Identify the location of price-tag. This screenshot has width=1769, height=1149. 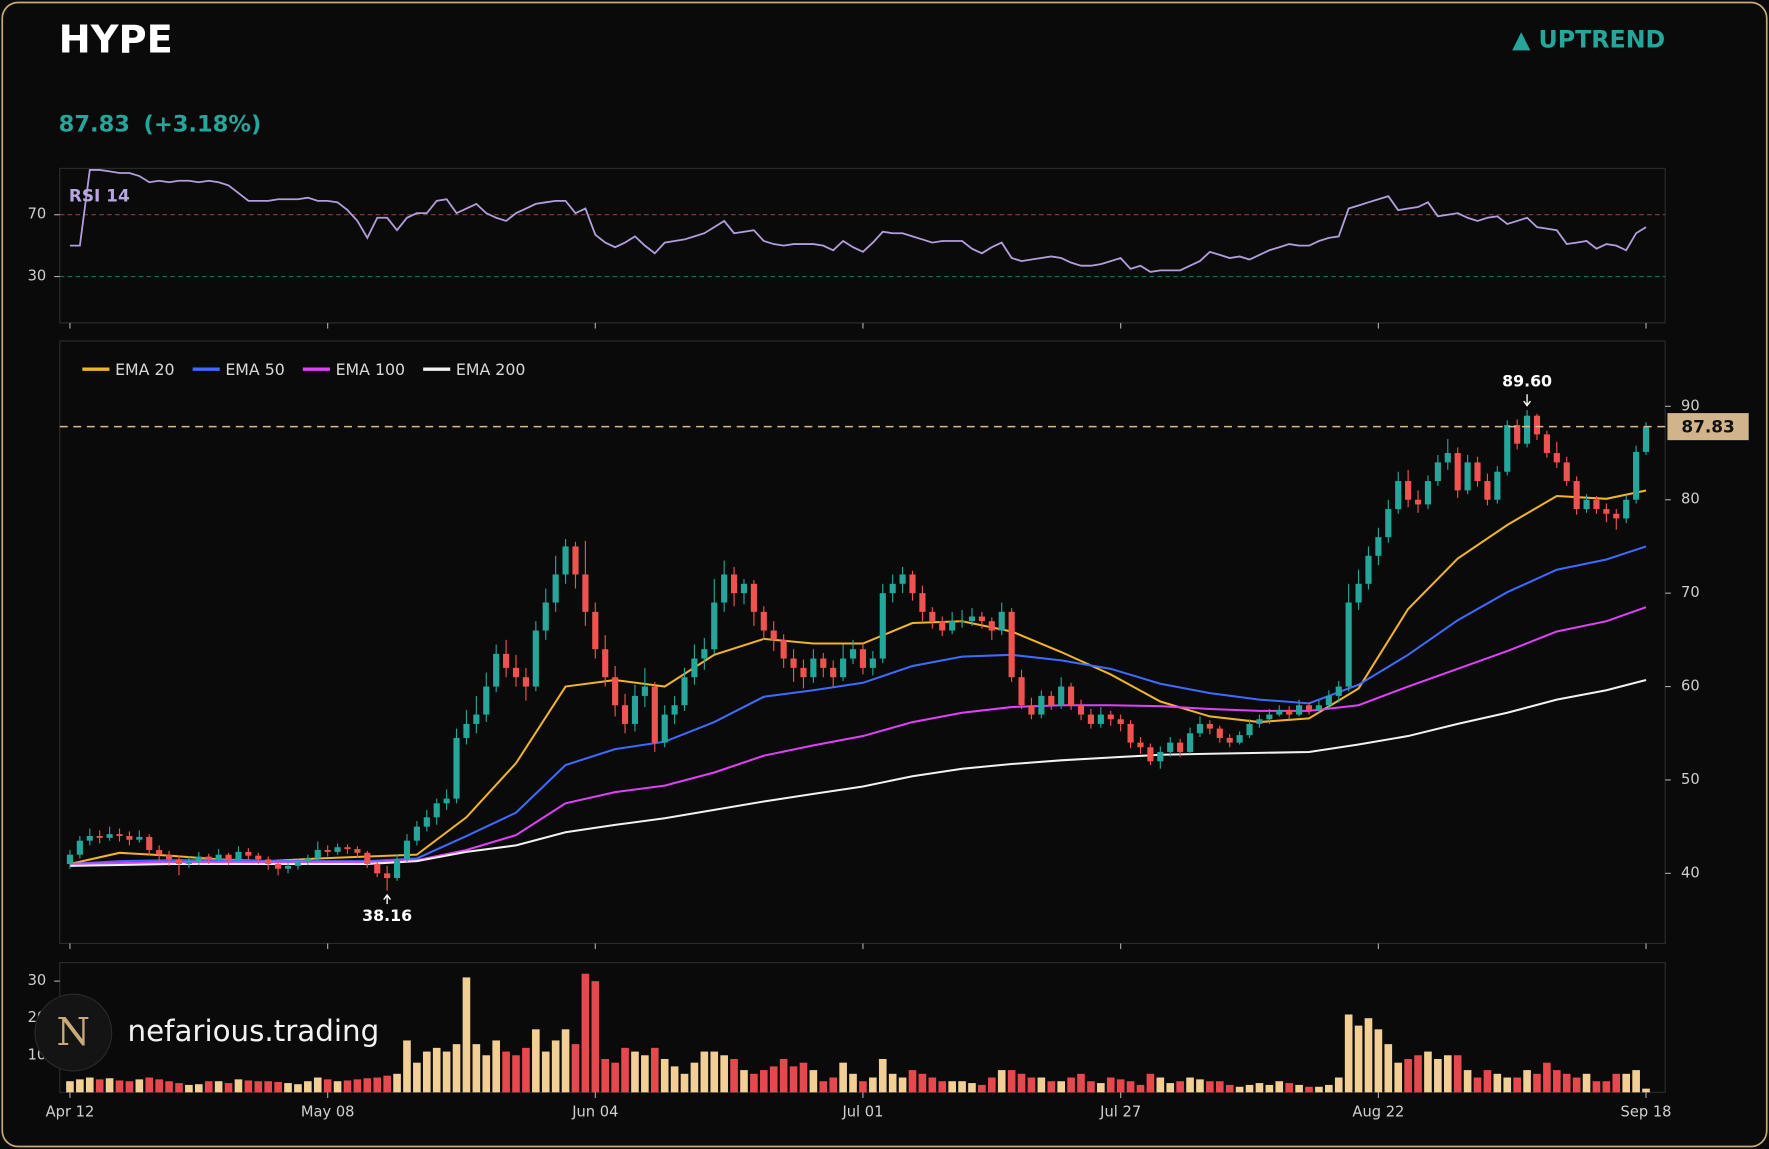
(1708, 427).